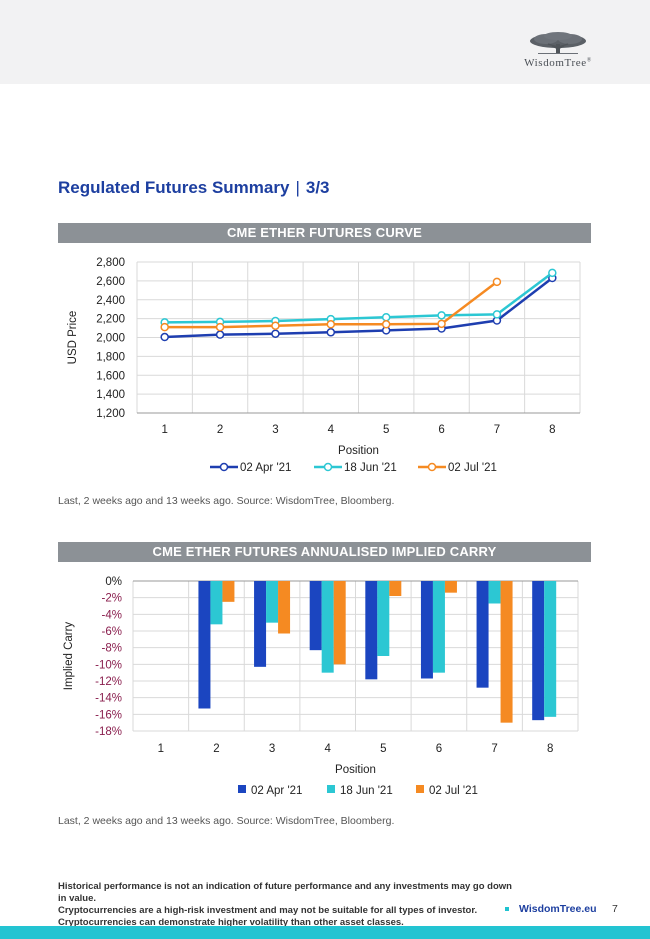 The height and width of the screenshot is (939, 650). What do you see at coordinates (615, 909) in the screenshot?
I see `page-number: 7` at bounding box center [615, 909].